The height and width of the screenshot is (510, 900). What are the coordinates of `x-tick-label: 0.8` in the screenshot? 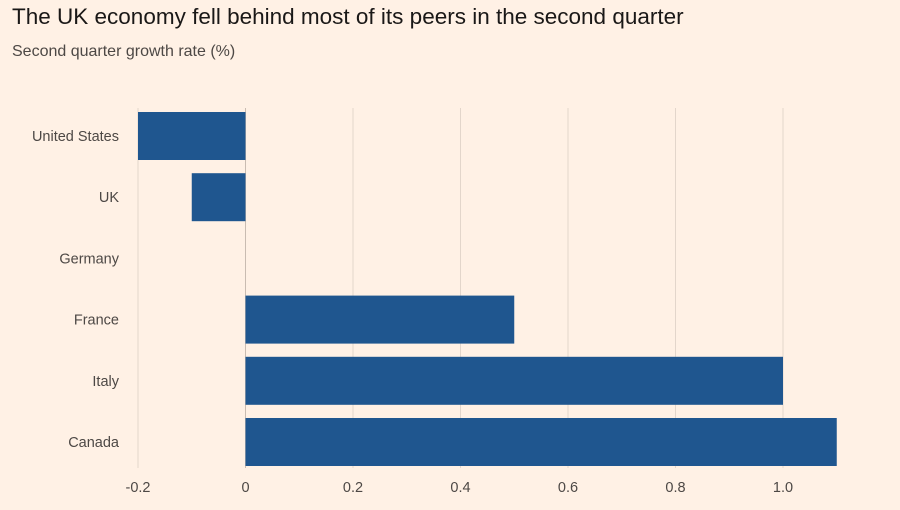 It's located at (675, 488).